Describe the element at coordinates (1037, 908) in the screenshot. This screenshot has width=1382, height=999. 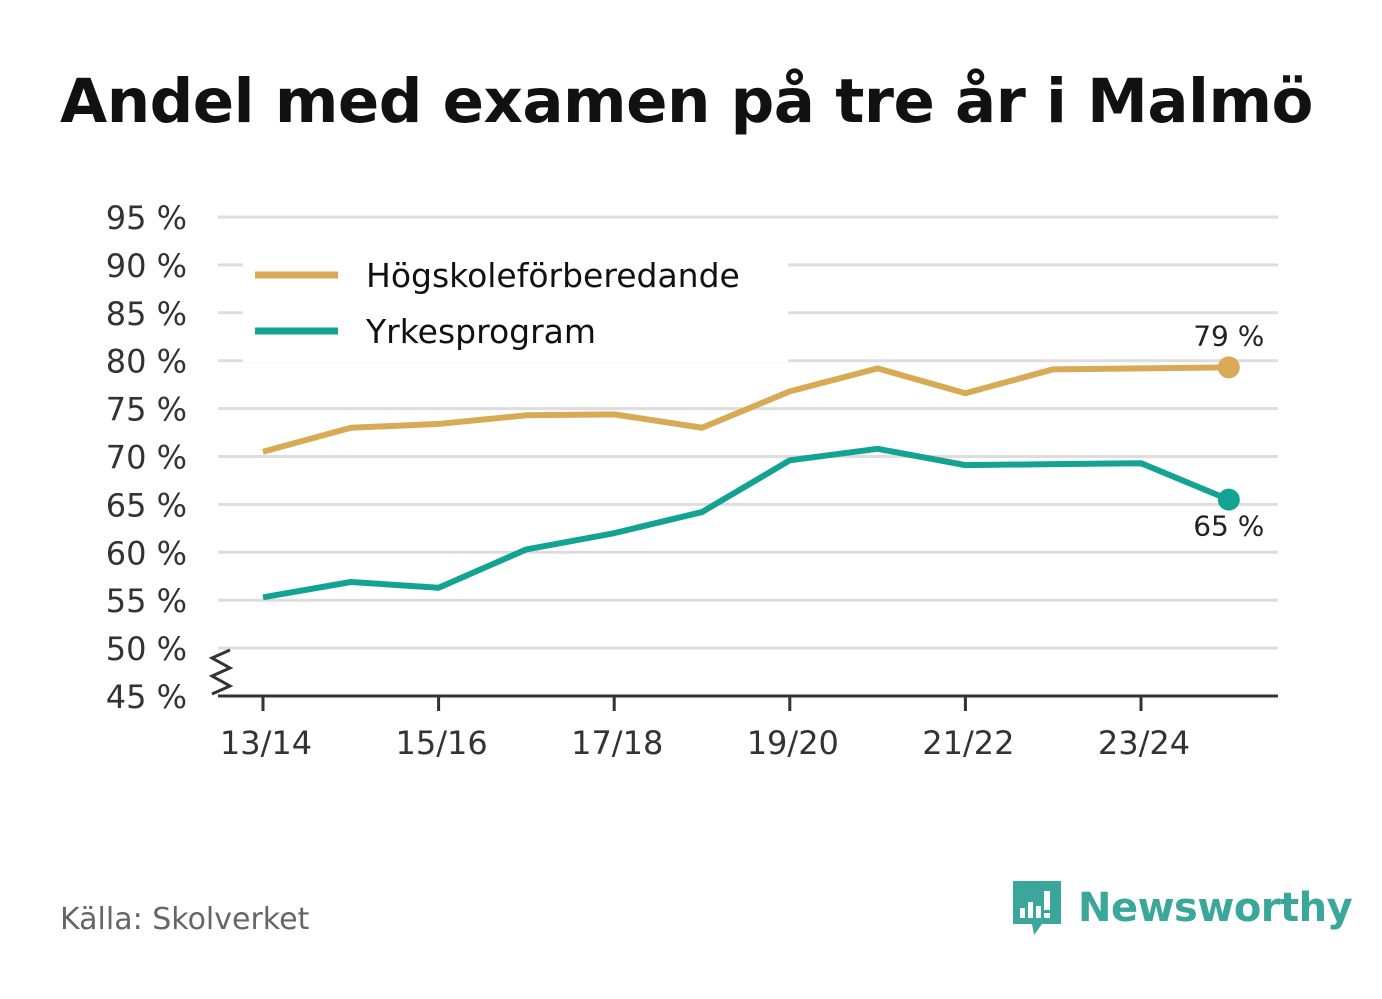
I see `newsworthy-logo-icon` at that location.